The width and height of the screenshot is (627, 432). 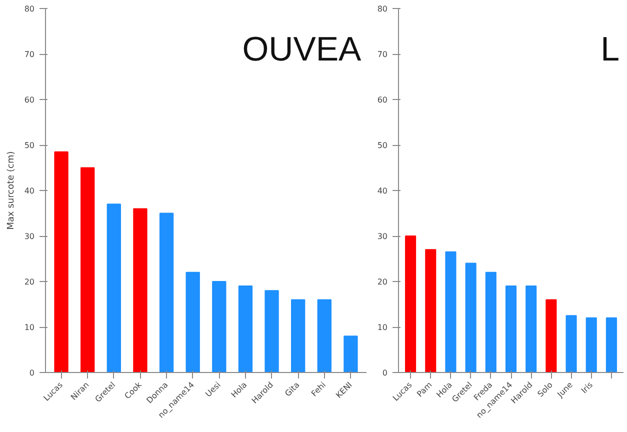 What do you see at coordinates (587, 388) in the screenshot?
I see `x-tick-label: Iris` at bounding box center [587, 388].